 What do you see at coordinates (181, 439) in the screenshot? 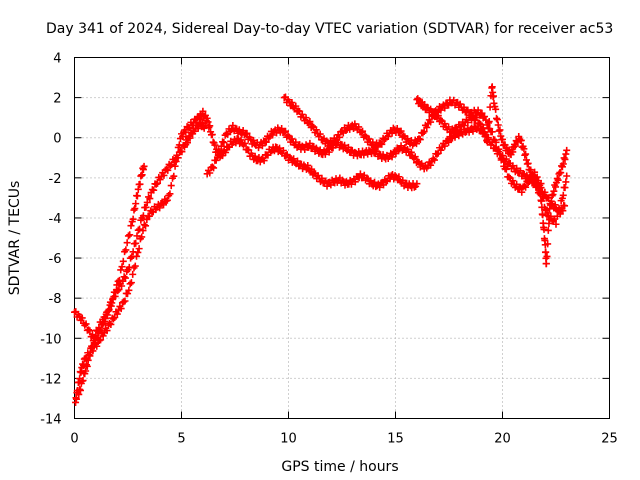
I see `x-tick-label: 5` at bounding box center [181, 439].